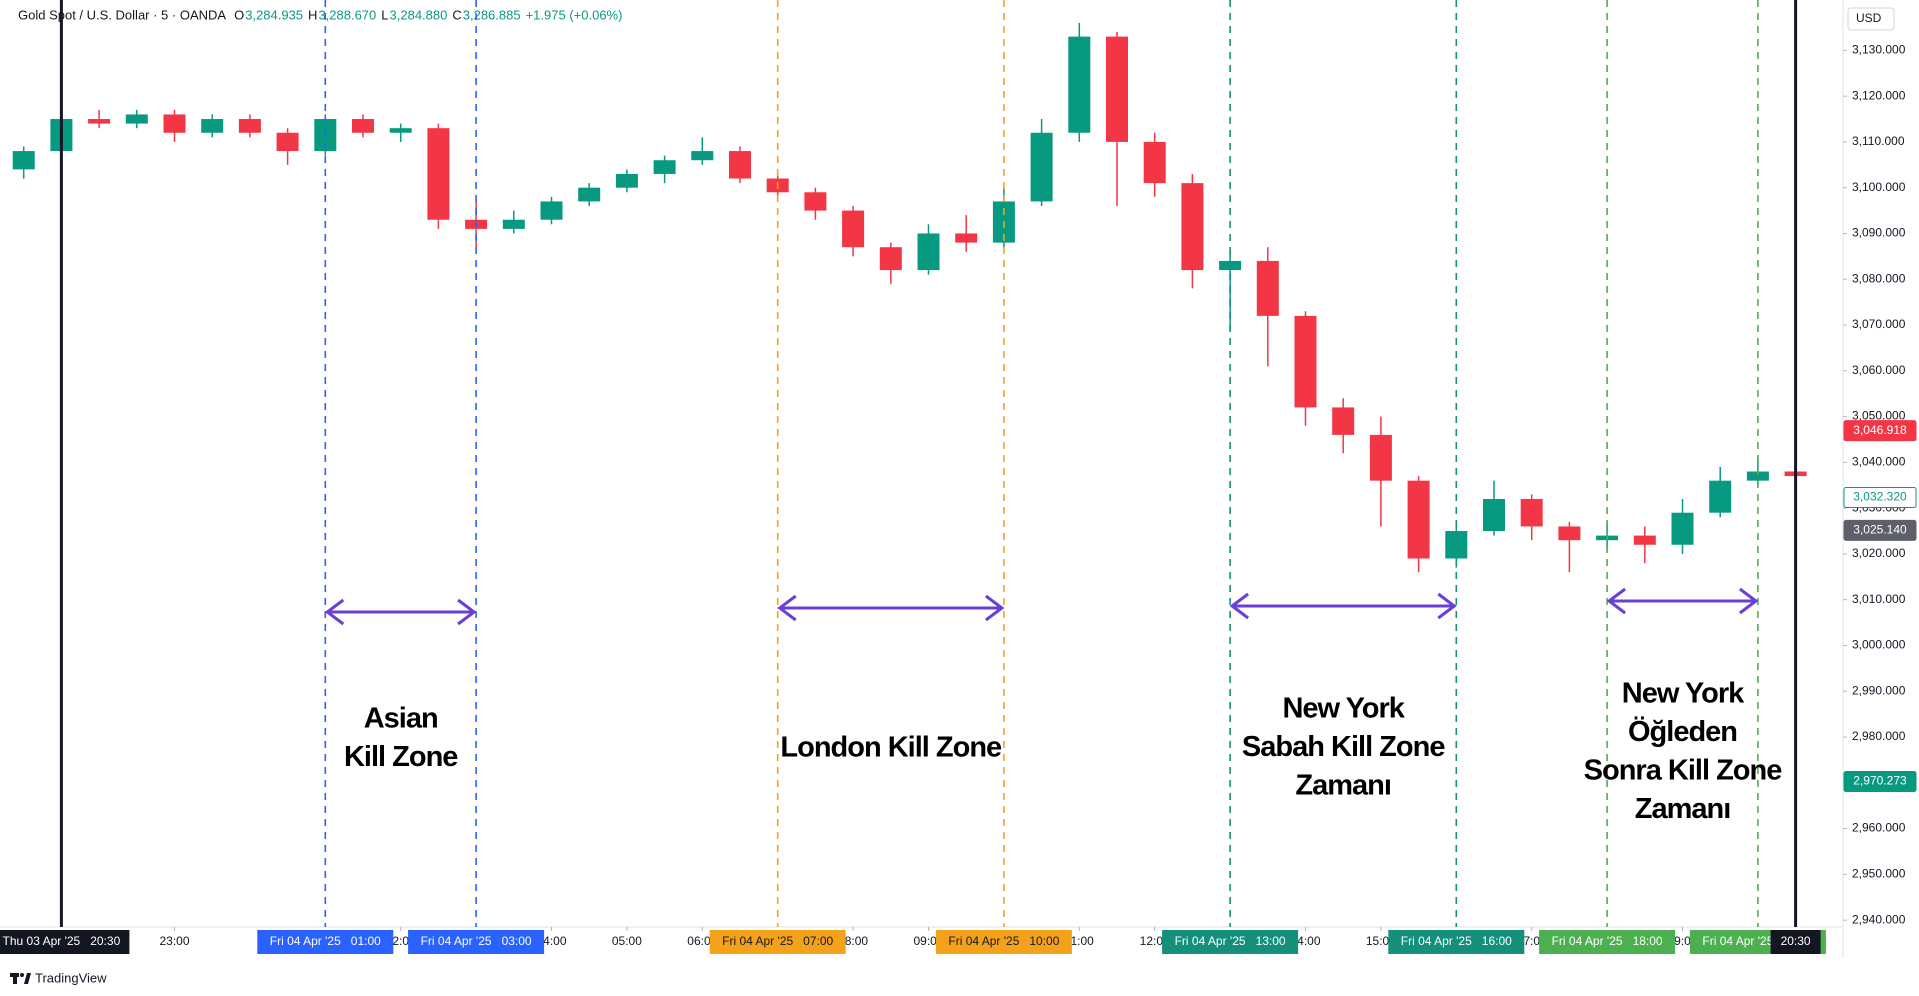 This screenshot has height=996, width=1919. What do you see at coordinates (274, 14) in the screenshot?
I see `ohlc-value: 3,284.935` at bounding box center [274, 14].